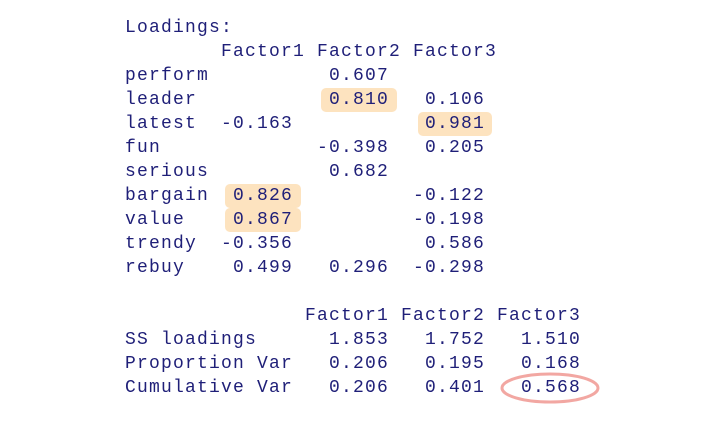 This screenshot has height=422, width=709. Describe the element at coordinates (358, 76) in the screenshot. I see `loading-value: 0.607` at that location.